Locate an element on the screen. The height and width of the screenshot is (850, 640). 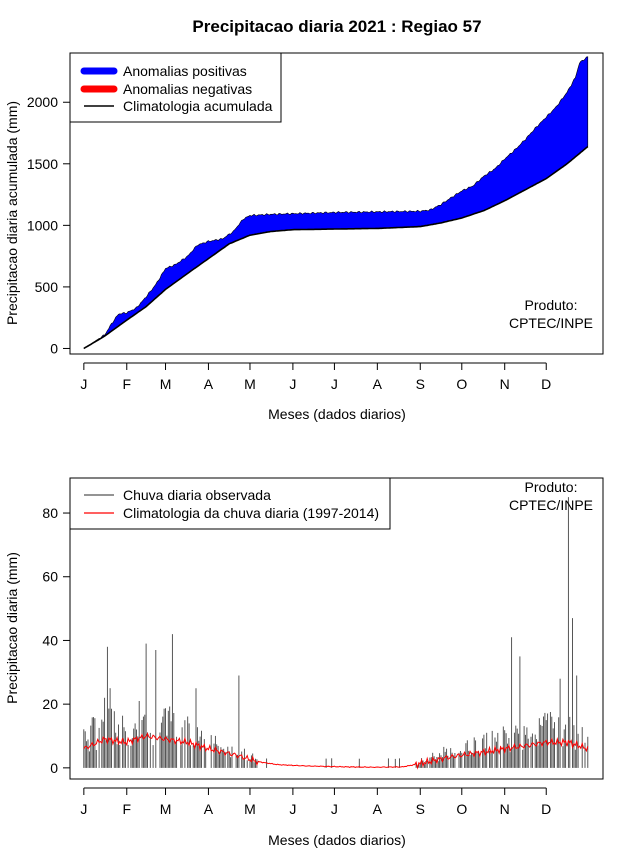
daily-climatology-line is located at coordinates (336, 751).